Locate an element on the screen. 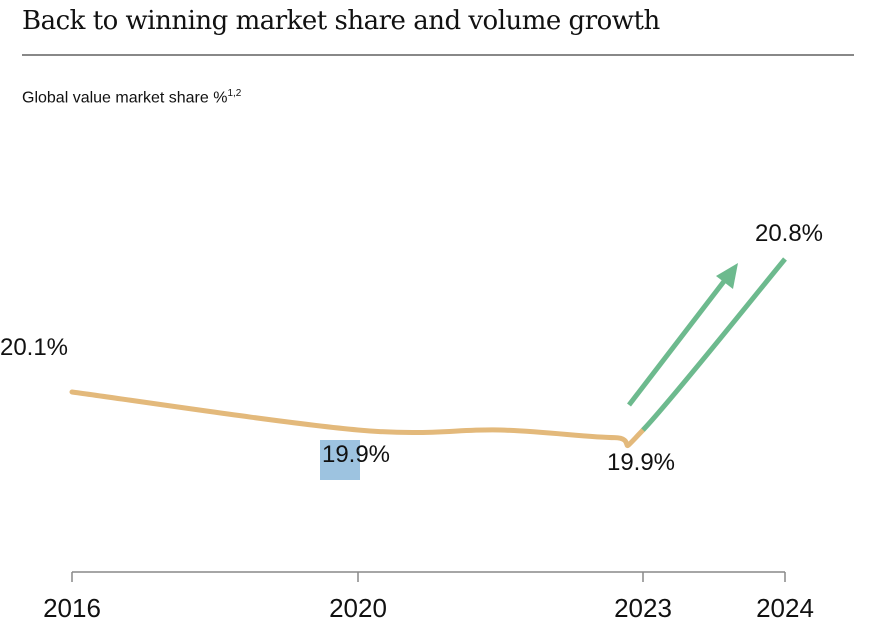  series-line-growth is located at coordinates (714, 344).